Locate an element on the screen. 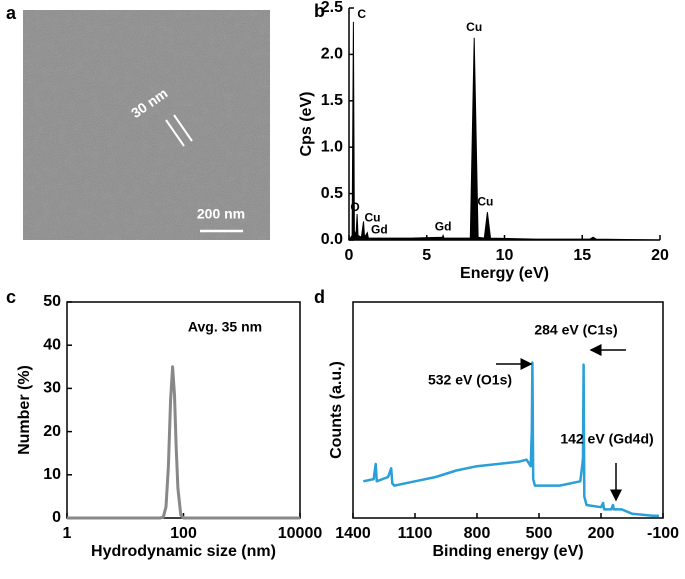  annotation: 284 eV (C1s) is located at coordinates (575, 330).